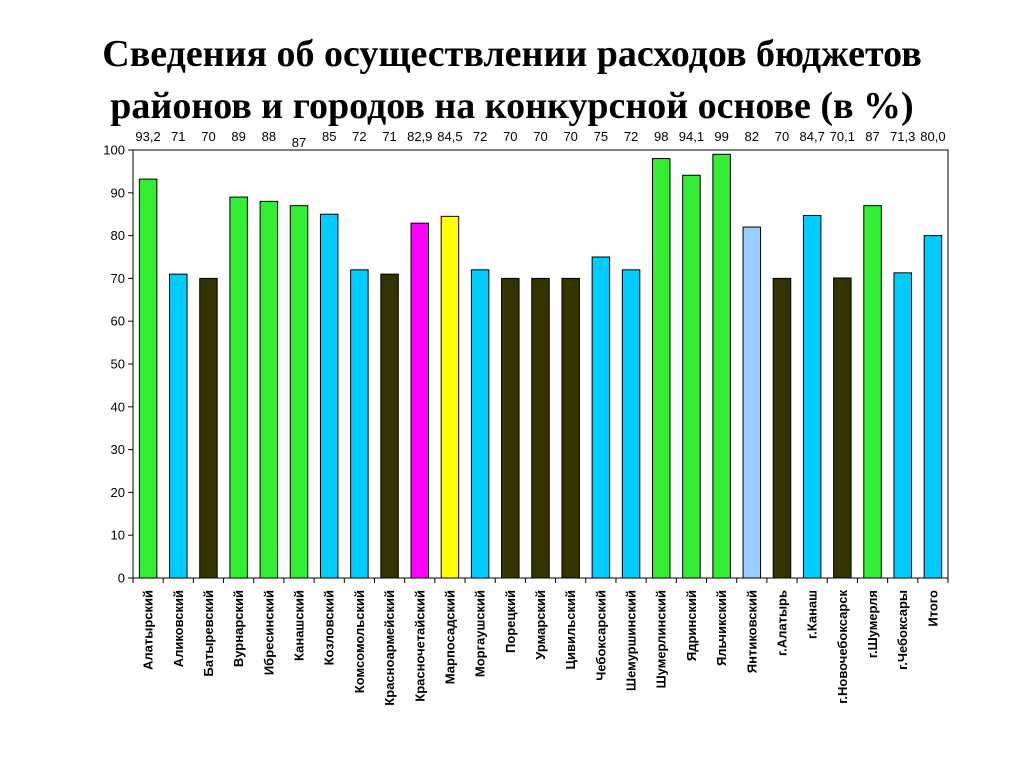 This screenshot has height=768, width=1024. What do you see at coordinates (329, 136) in the screenshot?
I see `data-label: 85` at bounding box center [329, 136].